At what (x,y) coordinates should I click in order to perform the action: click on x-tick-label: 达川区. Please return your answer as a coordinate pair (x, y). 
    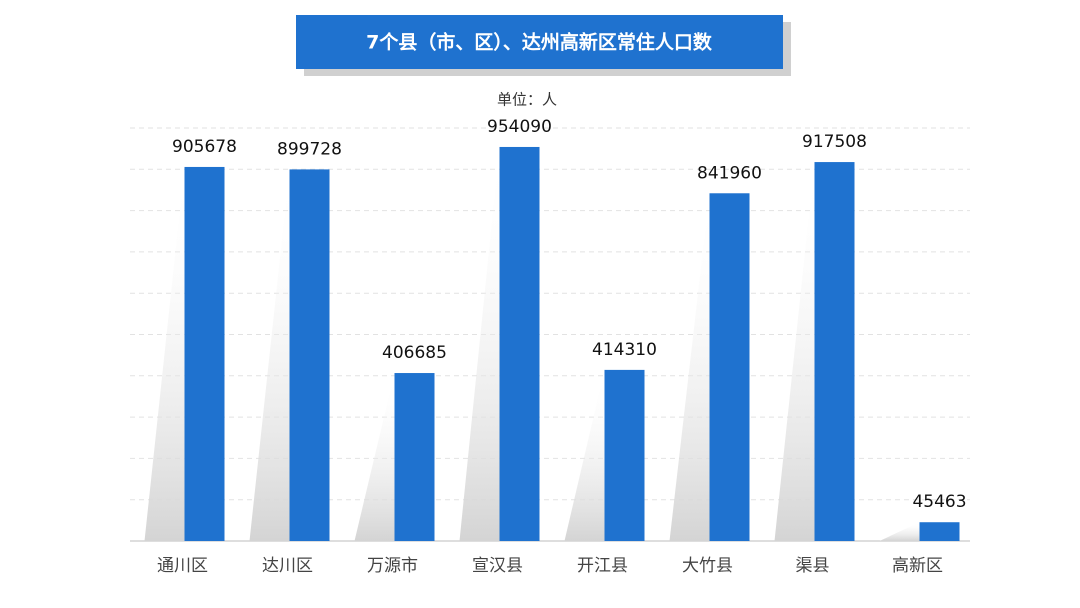
    Looking at the image, I should click on (287, 566).